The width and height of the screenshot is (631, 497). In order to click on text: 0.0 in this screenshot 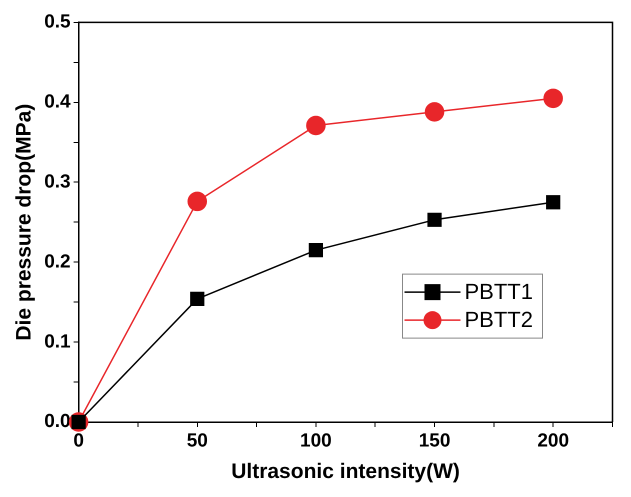, I will do `click(57, 421)`.